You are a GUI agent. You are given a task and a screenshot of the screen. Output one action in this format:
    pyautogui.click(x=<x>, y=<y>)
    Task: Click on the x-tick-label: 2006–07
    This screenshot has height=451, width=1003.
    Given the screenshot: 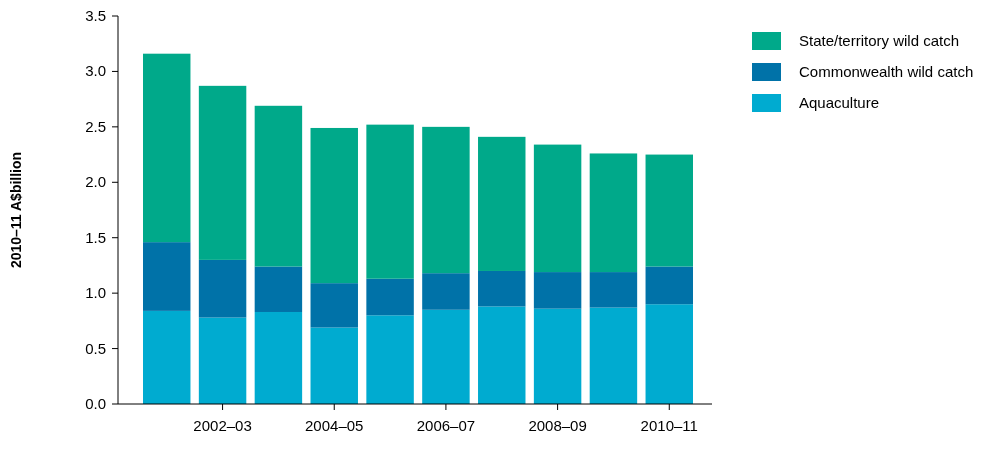 What is the action you would take?
    pyautogui.click(x=446, y=425)
    